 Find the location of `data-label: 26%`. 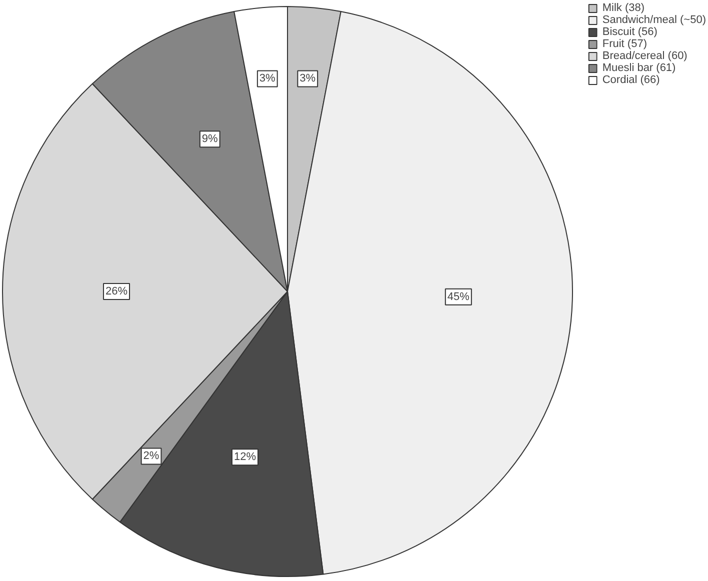

data-label: 26% is located at coordinates (116, 292).